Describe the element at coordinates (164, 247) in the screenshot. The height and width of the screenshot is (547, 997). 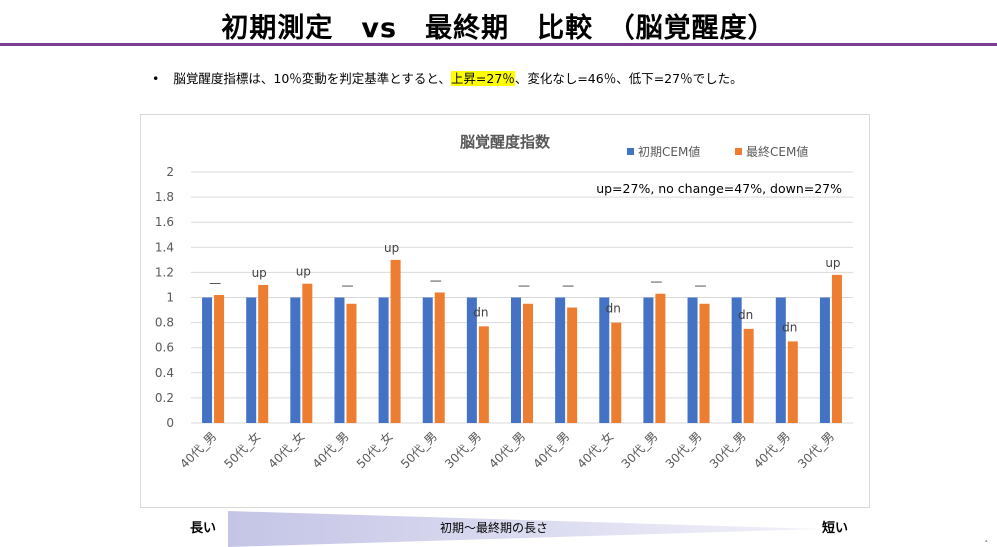
I see `y-tick-label: 1.4` at that location.